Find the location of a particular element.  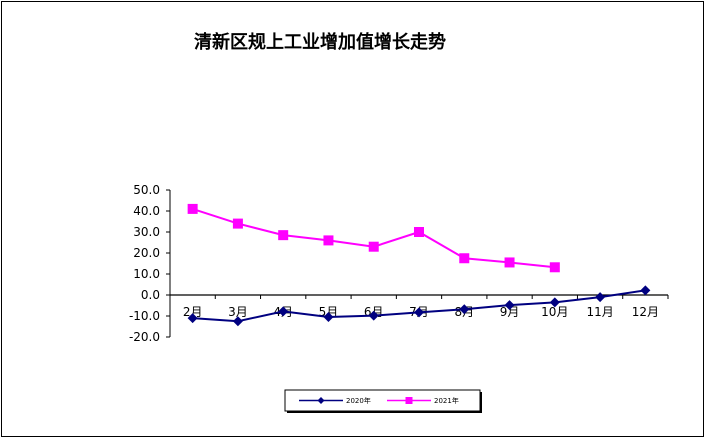

y-tick-label: 10.0 is located at coordinates (146, 274).